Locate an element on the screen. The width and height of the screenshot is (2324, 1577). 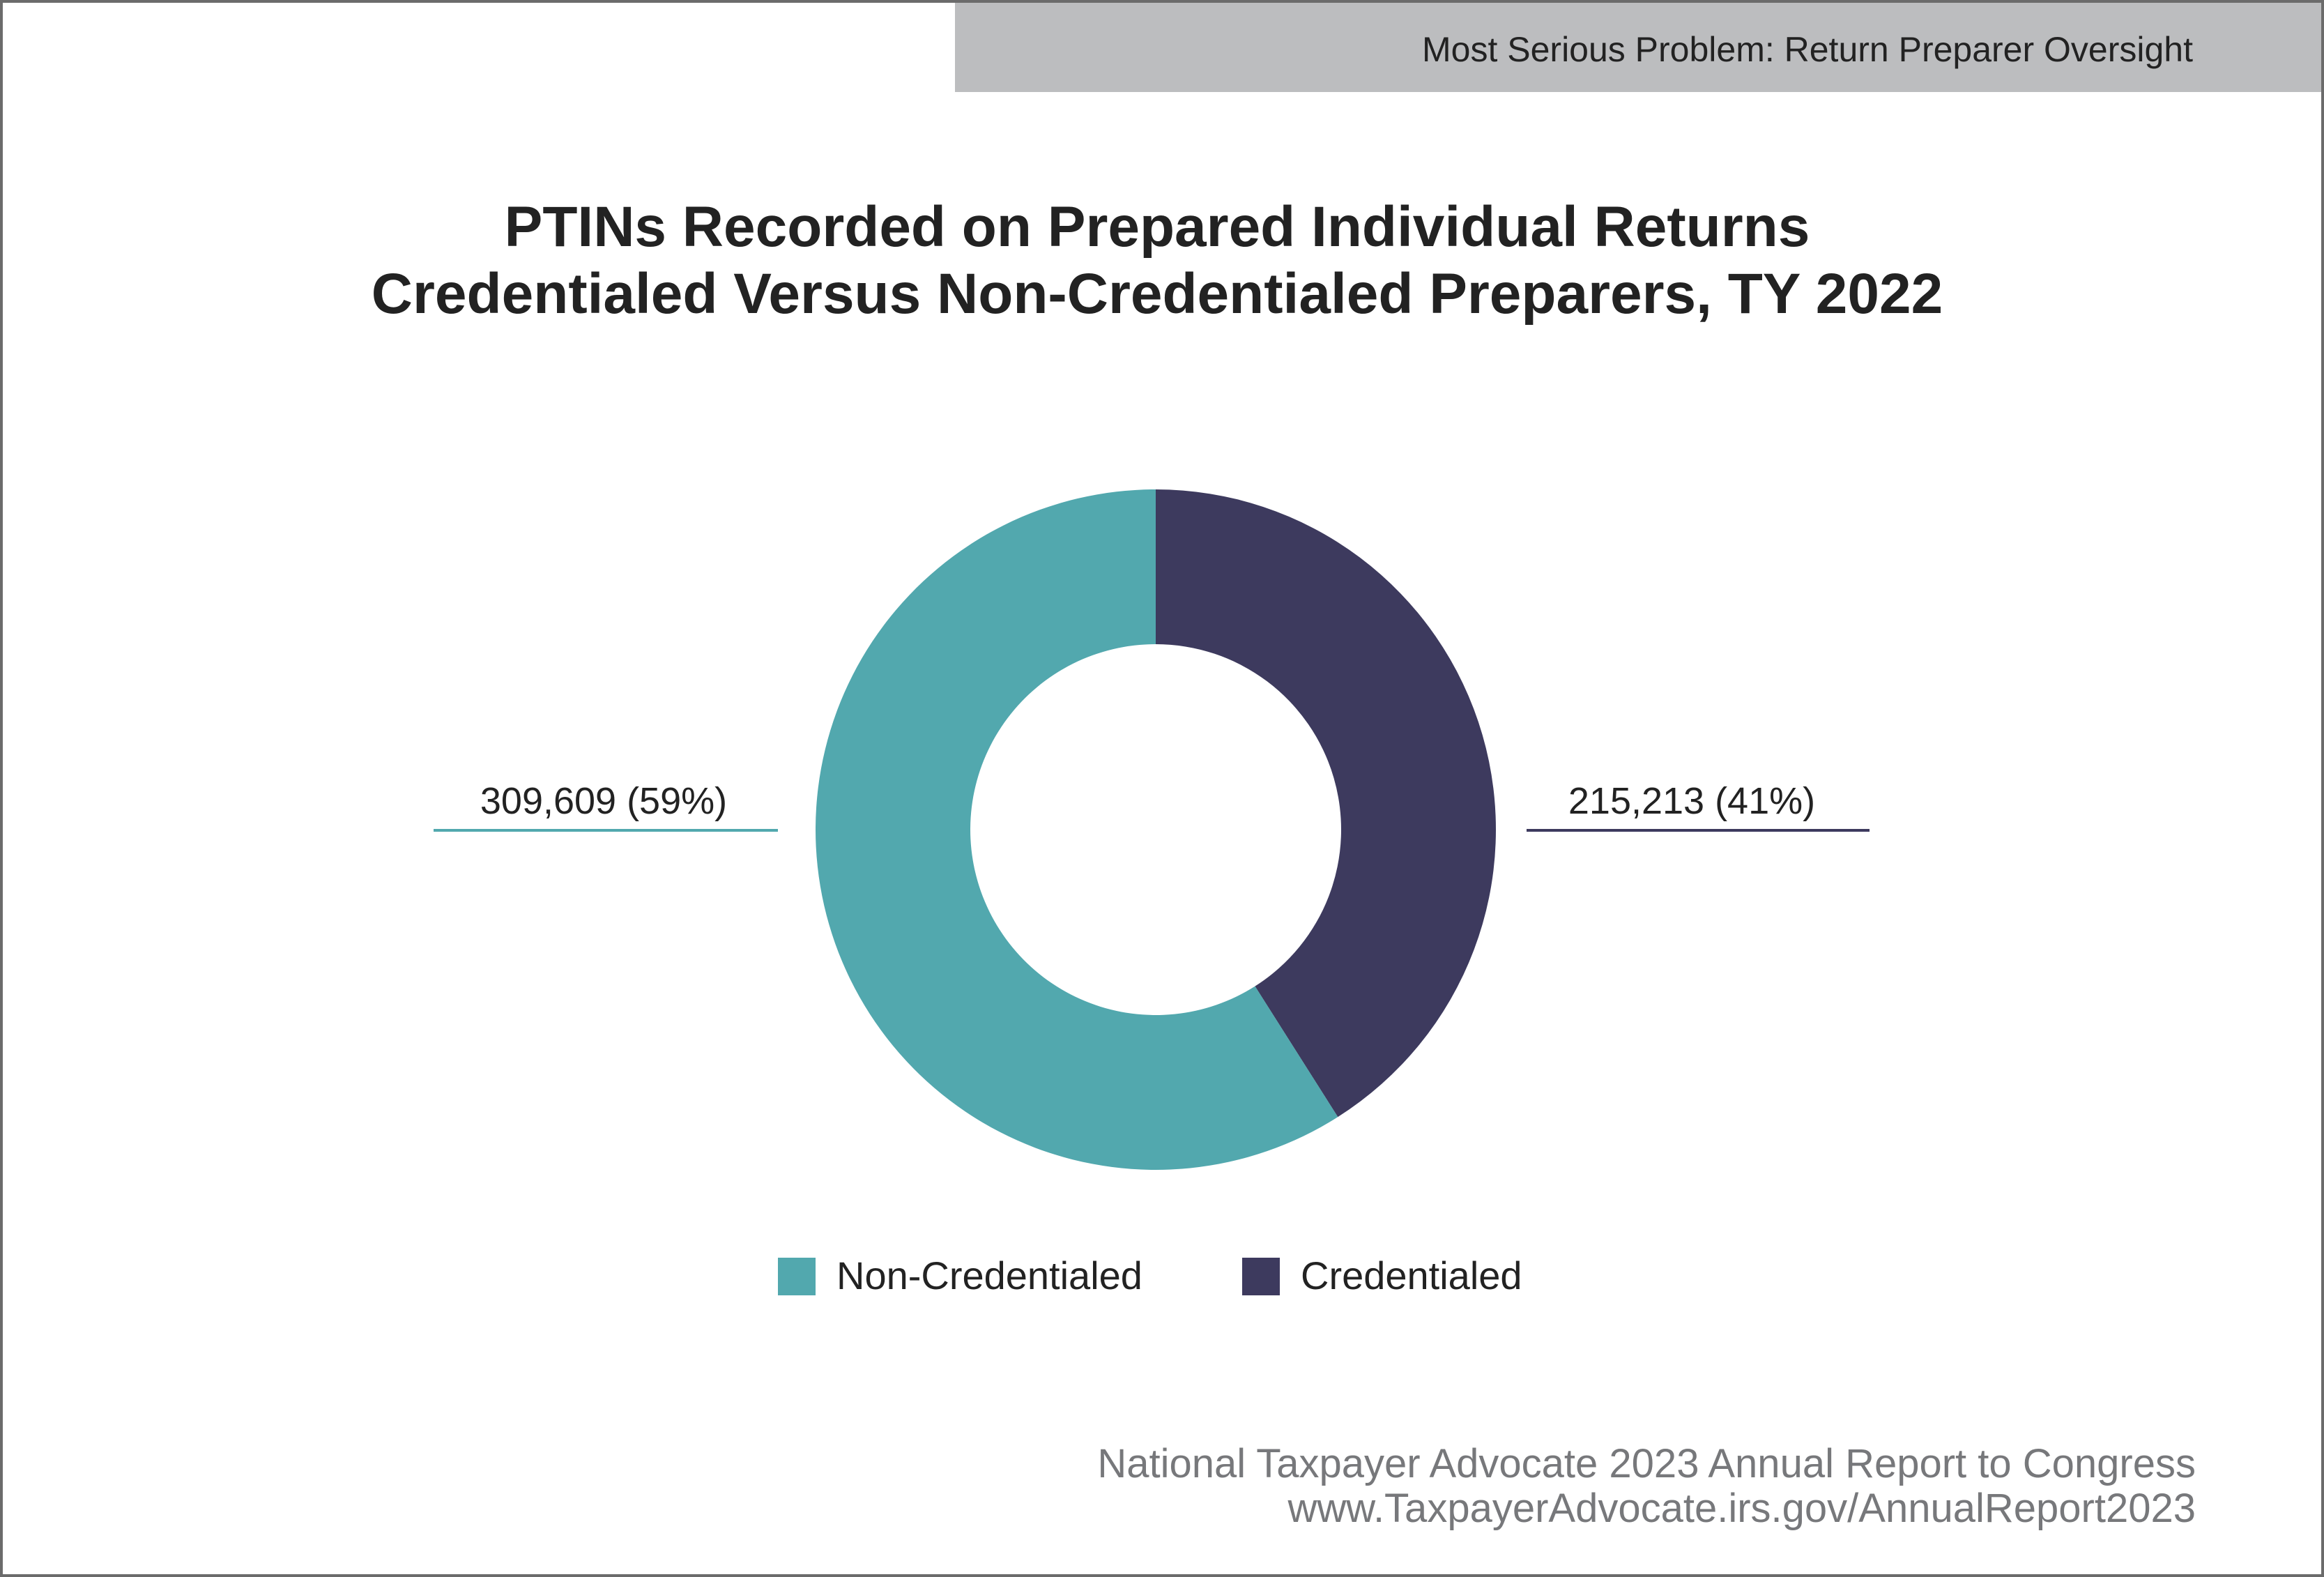
legend-swatch-credentialed is located at coordinates (1261, 1276).